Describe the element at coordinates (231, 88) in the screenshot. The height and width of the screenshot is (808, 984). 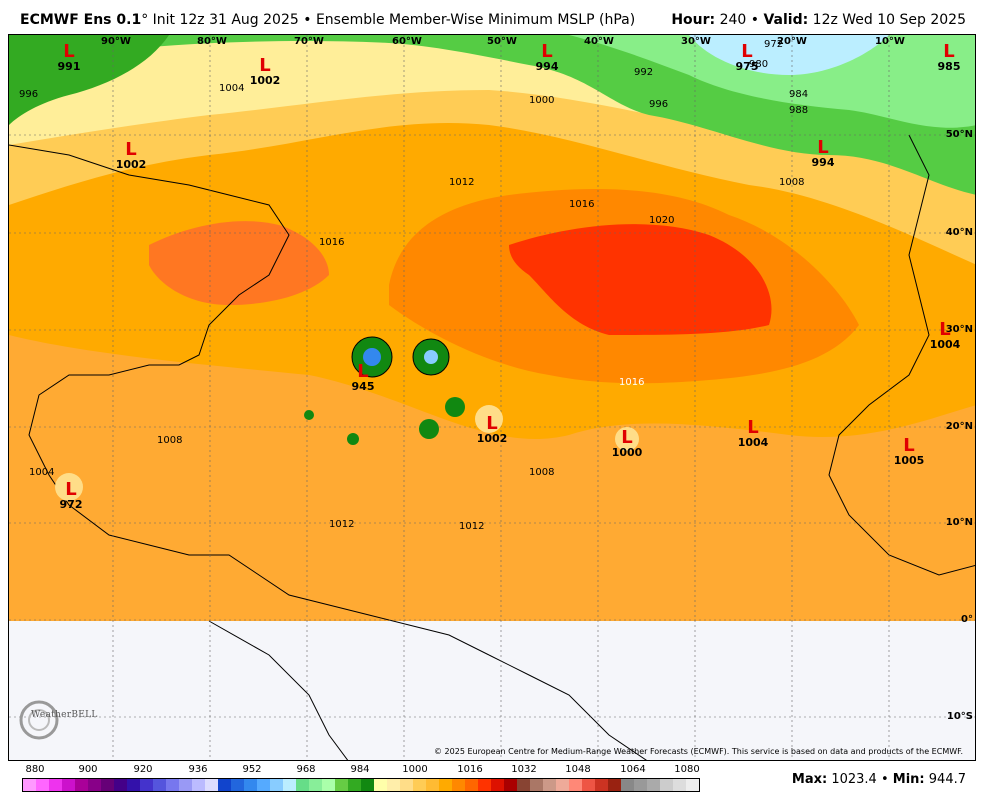
I see `contour-label: 1004` at that location.